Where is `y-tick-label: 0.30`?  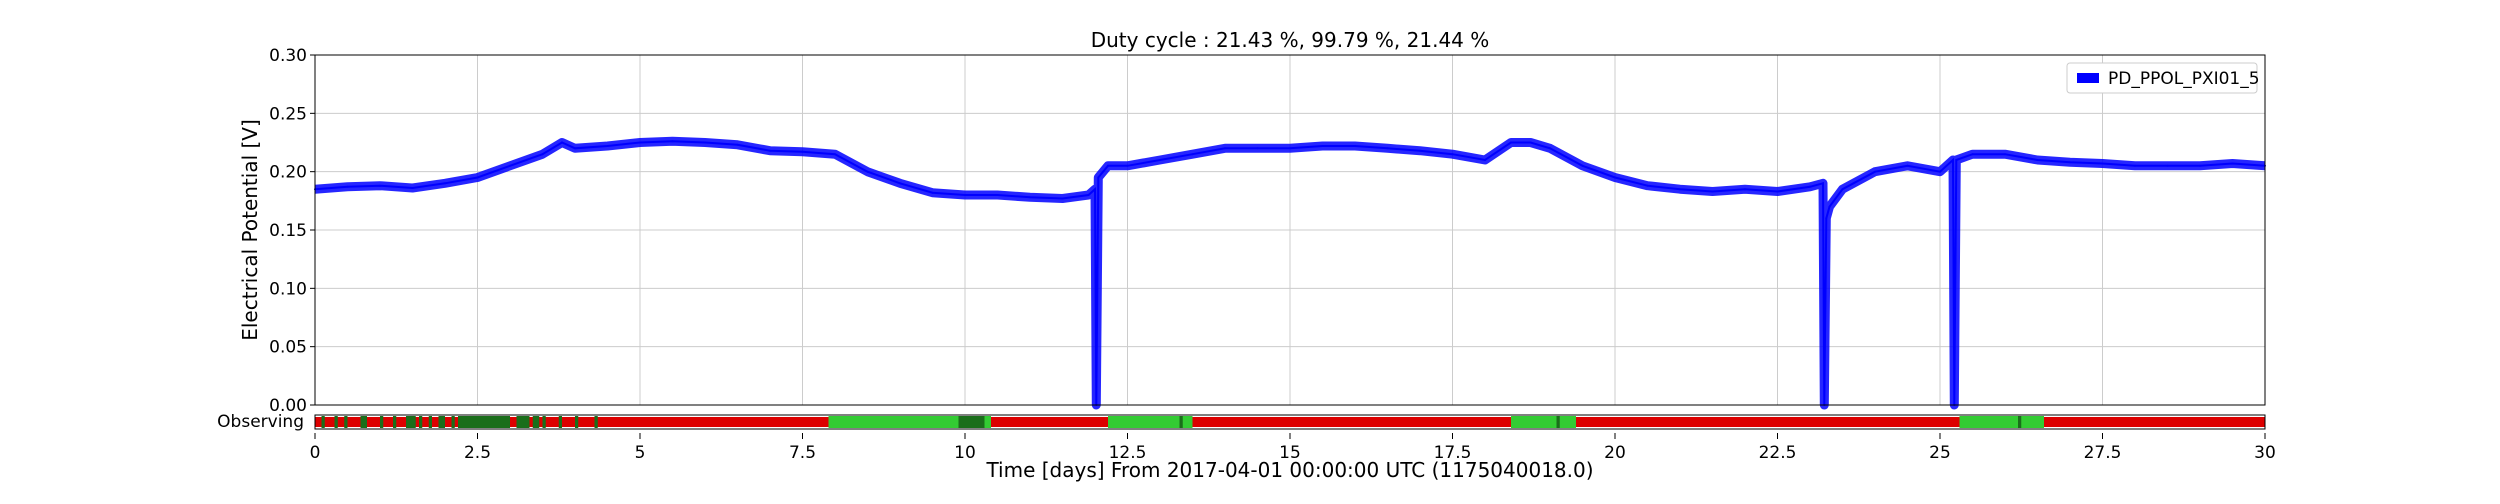 y-tick-label: 0.30 is located at coordinates (288, 56).